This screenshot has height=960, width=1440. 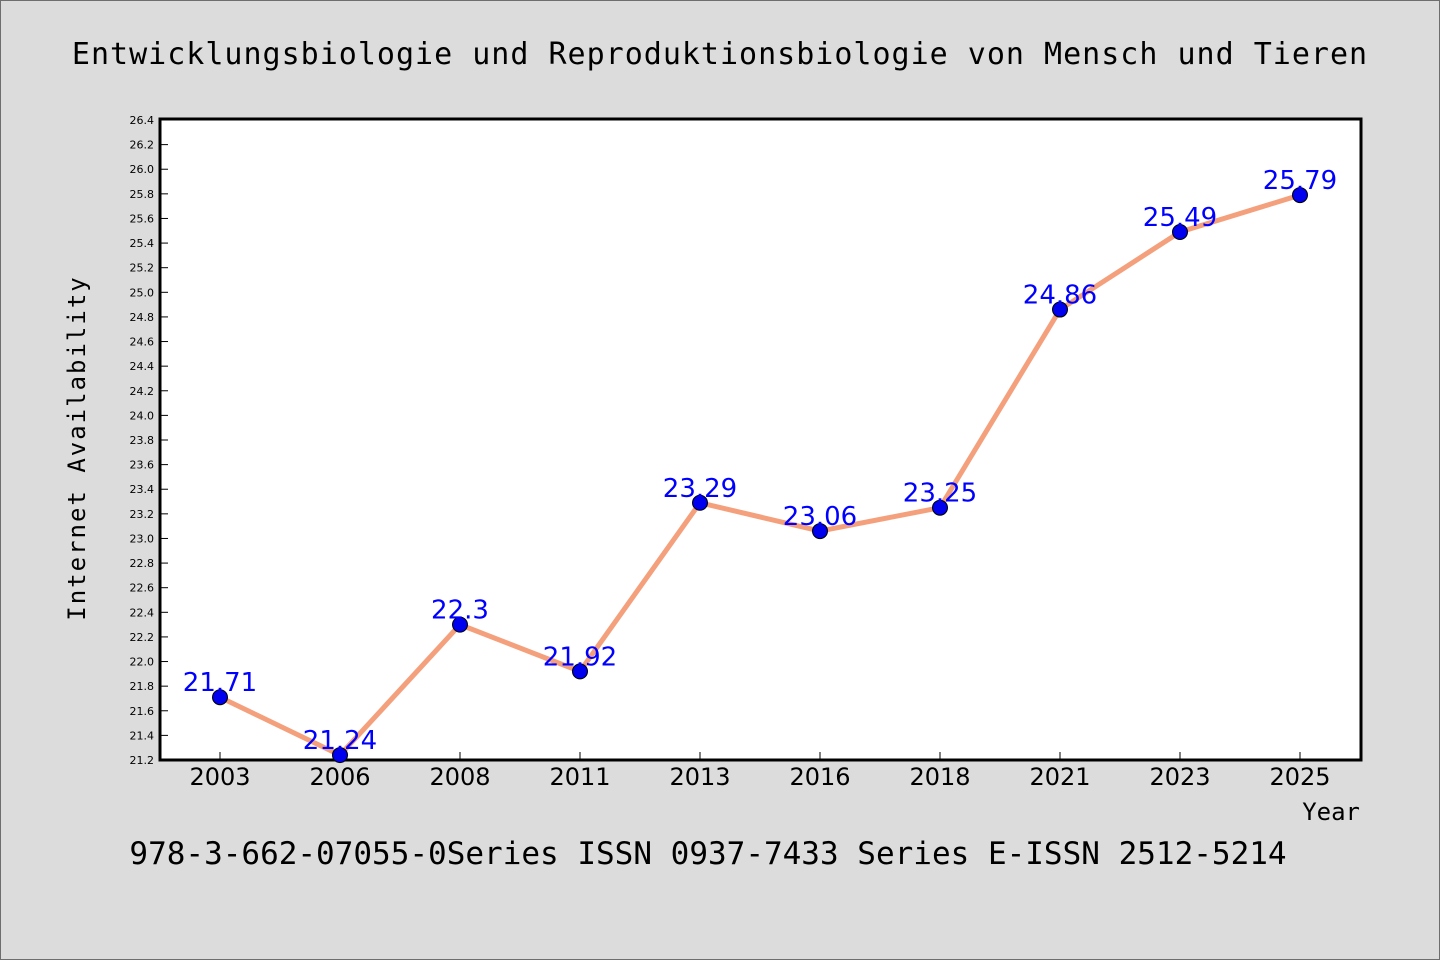 What do you see at coordinates (219, 777) in the screenshot?
I see `x-tick-label: 2003` at bounding box center [219, 777].